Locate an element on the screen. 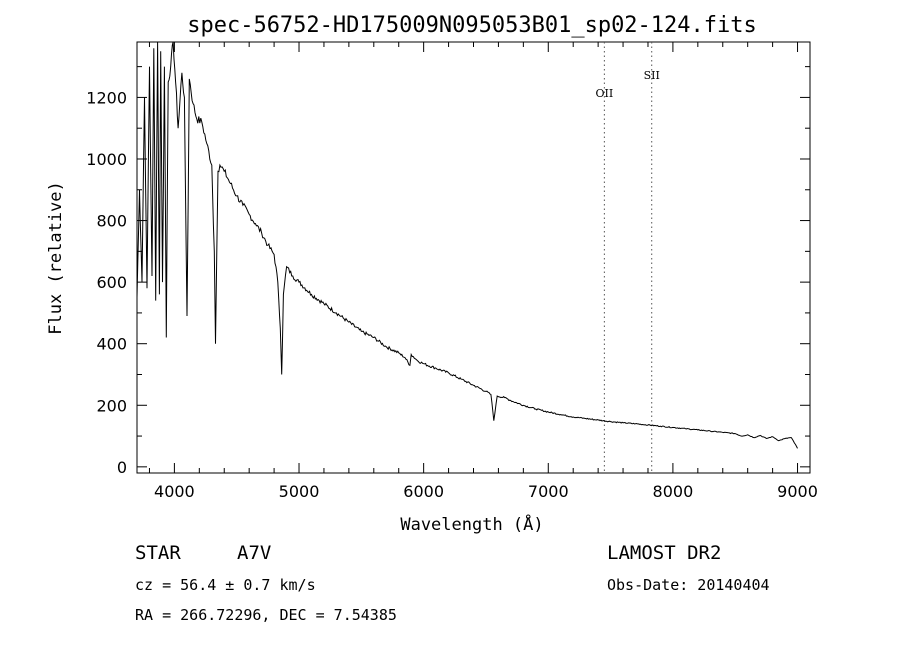 The image size is (900, 650). coordinates-label: RA = 266.72296, DEC = 7.54385 is located at coordinates (266, 615).